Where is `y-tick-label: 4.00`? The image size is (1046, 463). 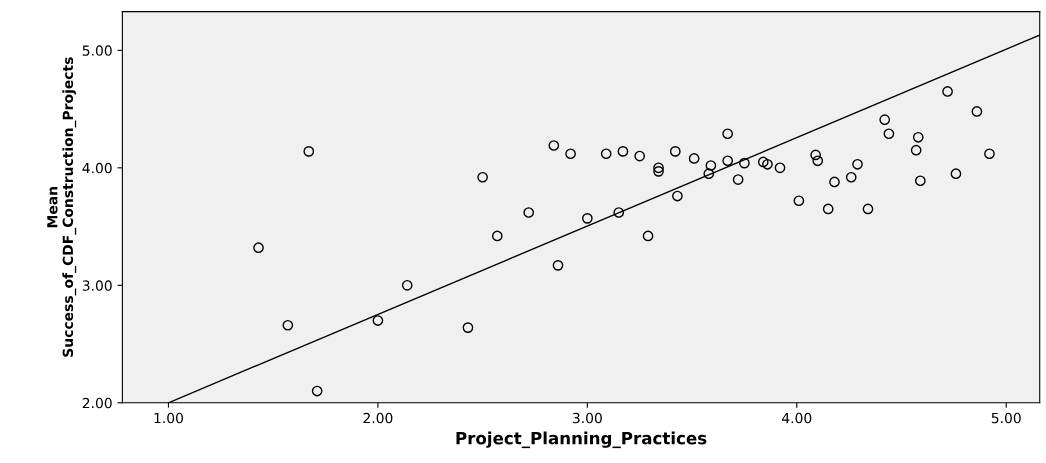 y-tick-label: 4.00 is located at coordinates (97, 168).